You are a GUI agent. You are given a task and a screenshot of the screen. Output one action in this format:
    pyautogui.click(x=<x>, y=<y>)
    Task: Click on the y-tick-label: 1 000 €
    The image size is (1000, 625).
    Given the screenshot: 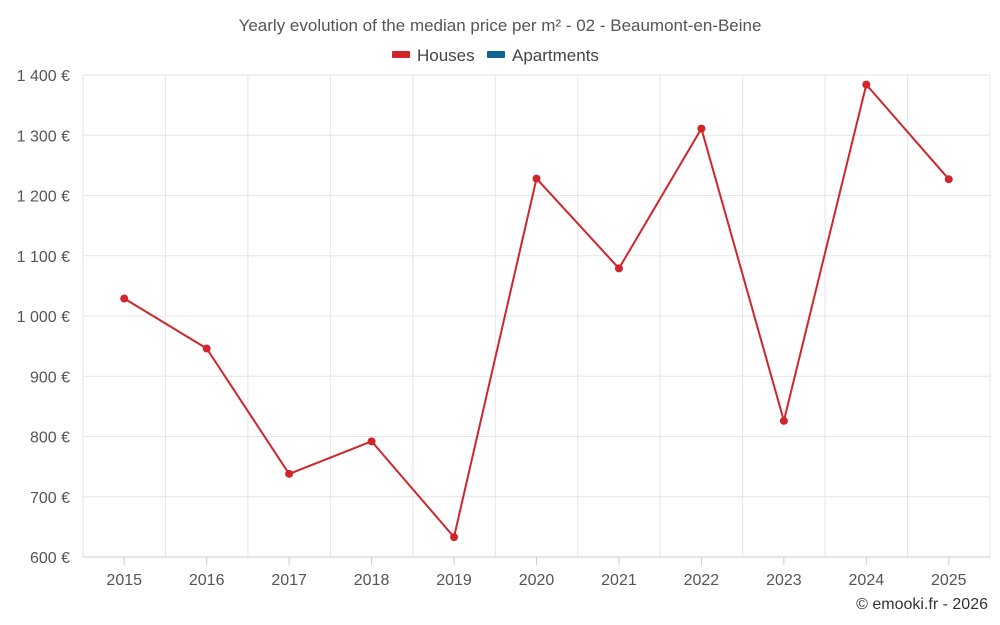 What is the action you would take?
    pyautogui.click(x=43, y=317)
    